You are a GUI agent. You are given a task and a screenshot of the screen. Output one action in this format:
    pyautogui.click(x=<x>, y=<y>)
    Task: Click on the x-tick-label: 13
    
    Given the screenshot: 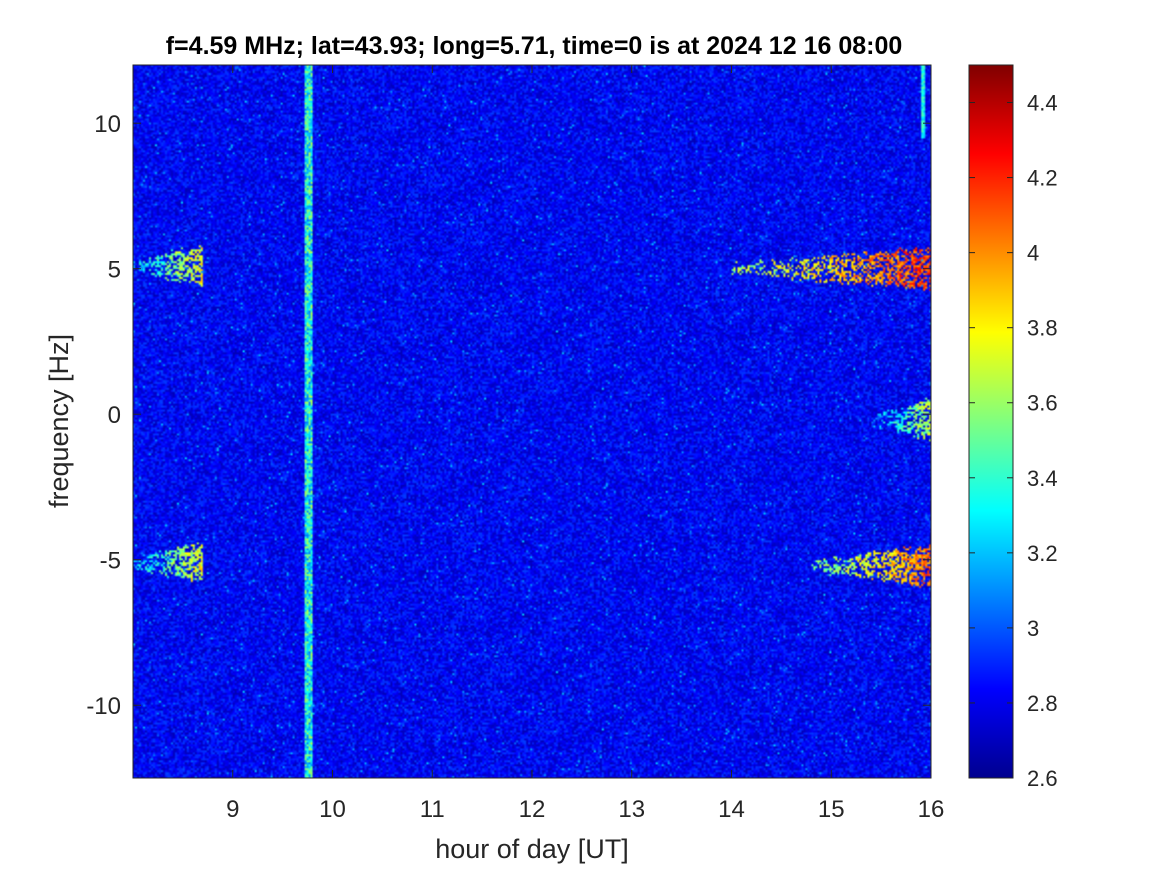 What is the action you would take?
    pyautogui.click(x=631, y=809)
    